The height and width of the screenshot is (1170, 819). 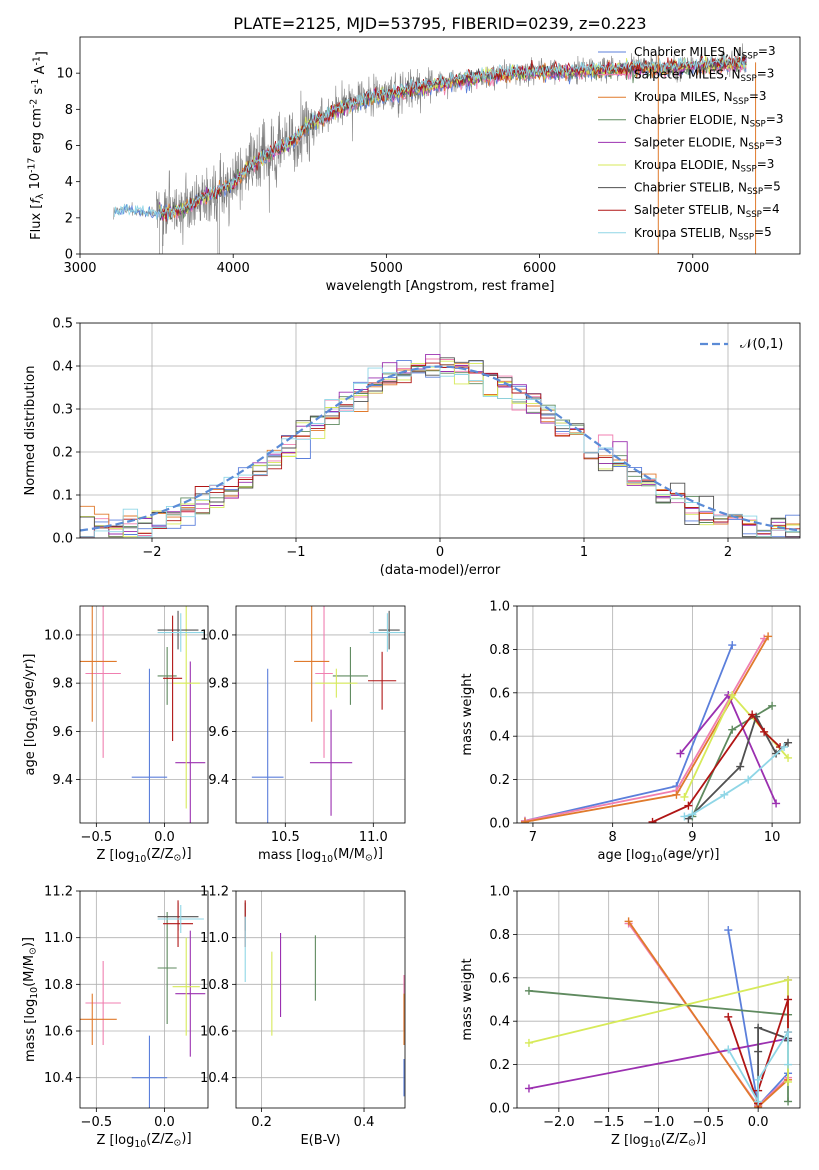 What do you see at coordinates (285, 837) in the screenshot?
I see `x-tick-label: 10.5` at bounding box center [285, 837].